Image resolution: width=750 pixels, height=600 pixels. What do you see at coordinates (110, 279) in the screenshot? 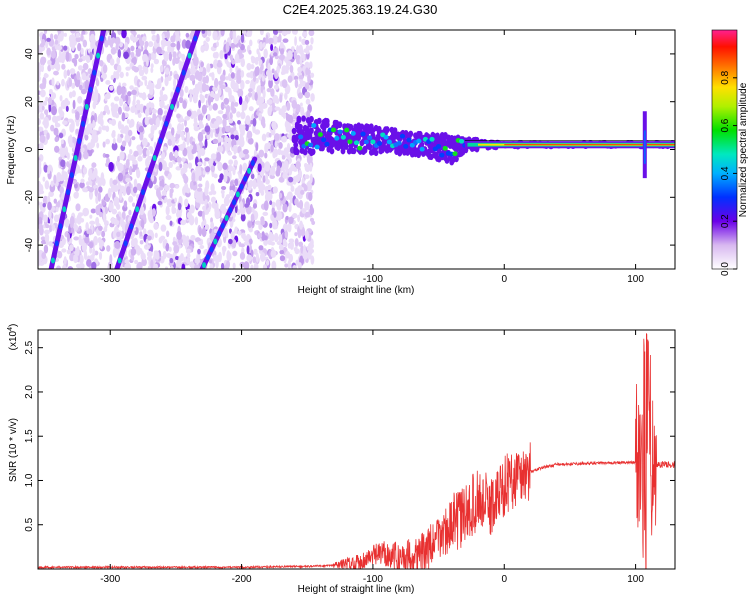
I see `x-tick-label: -300` at bounding box center [110, 279].